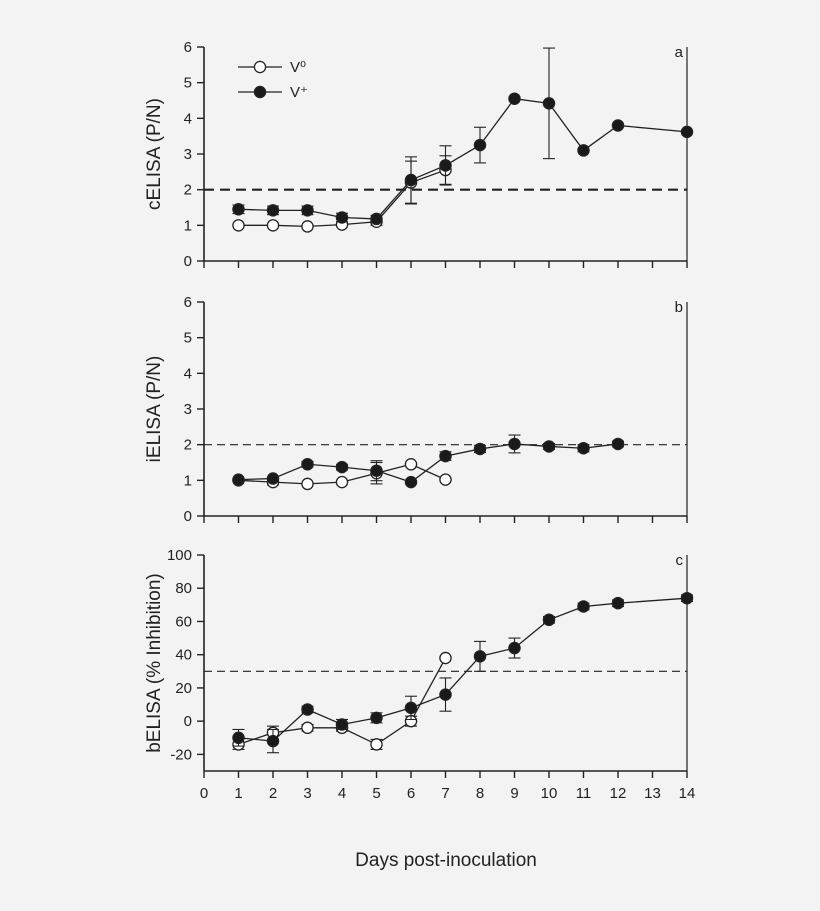 The height and width of the screenshot is (911, 820). I want to click on x-tick-label: 1, so click(238, 793).